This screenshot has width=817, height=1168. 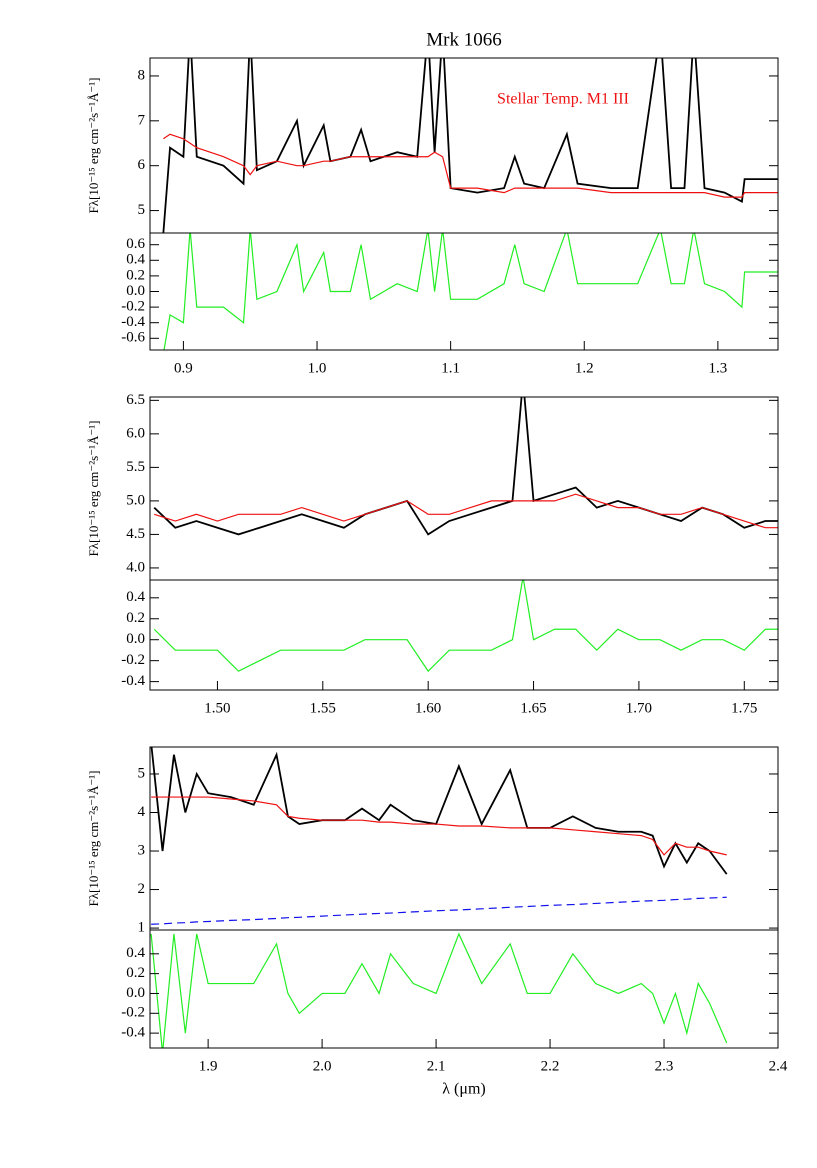 I want to click on x-tick-label: 2.3, so click(x=664, y=1066).